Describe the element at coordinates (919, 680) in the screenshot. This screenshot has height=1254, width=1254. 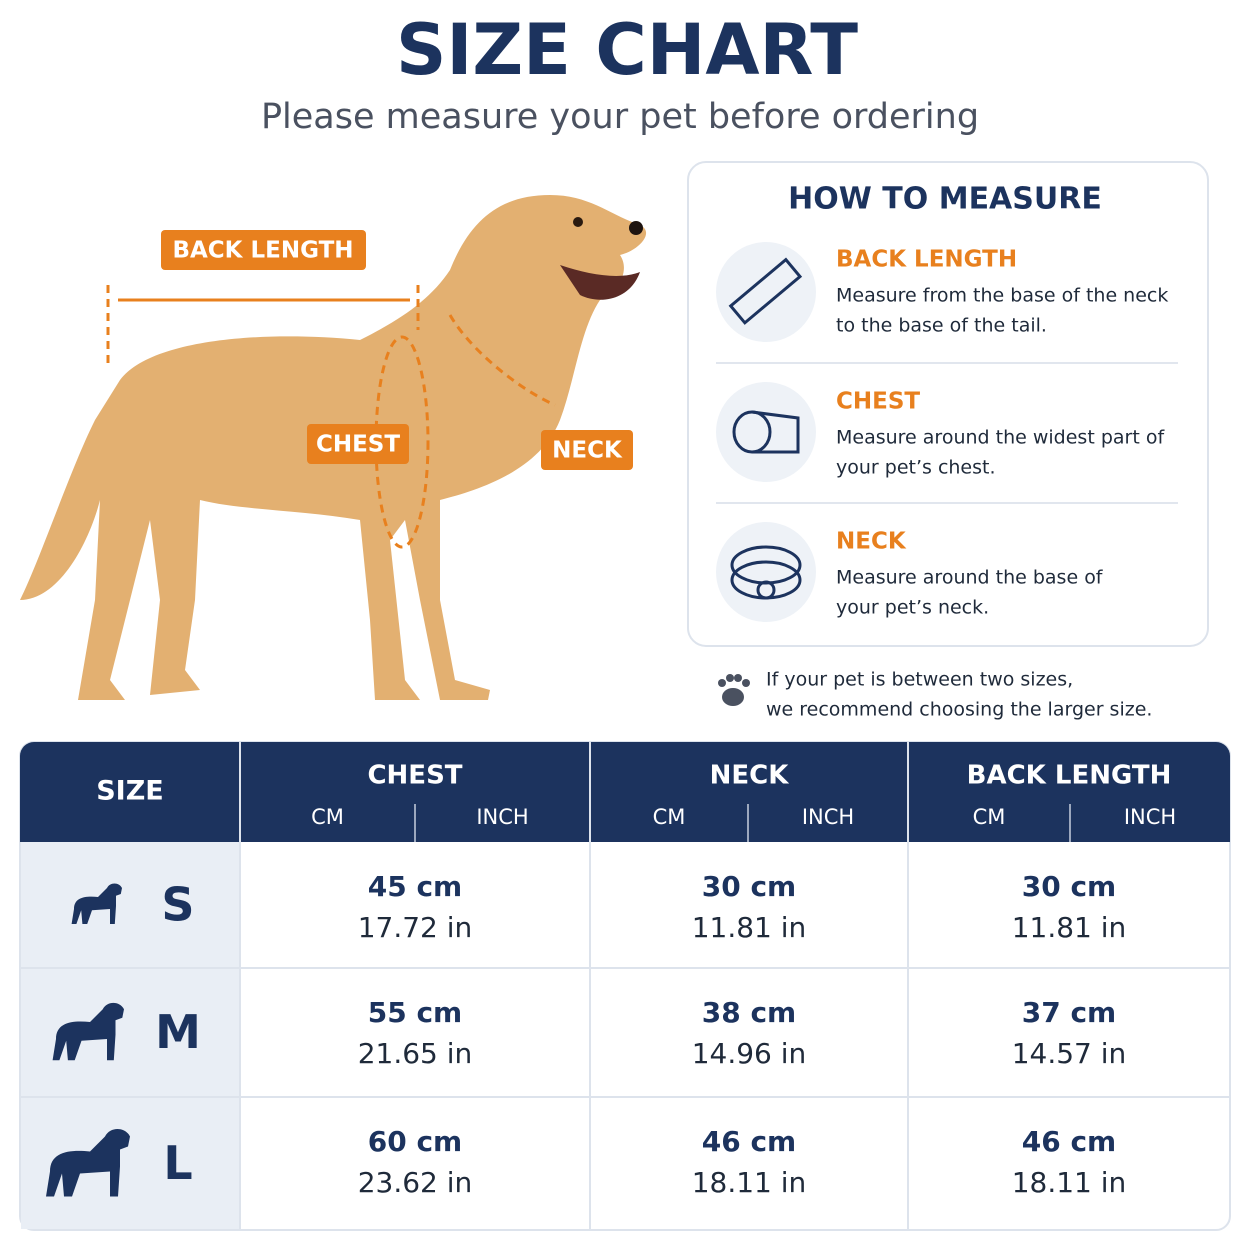
I see `note-text: If your pet is between two sizes,` at that location.